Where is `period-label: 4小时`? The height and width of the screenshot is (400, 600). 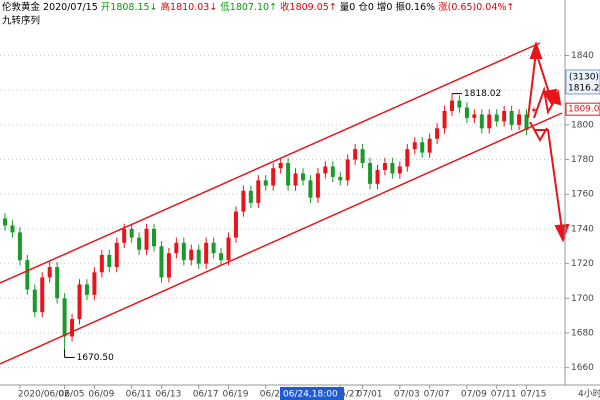
period-label: 4小时 is located at coordinates (589, 394).